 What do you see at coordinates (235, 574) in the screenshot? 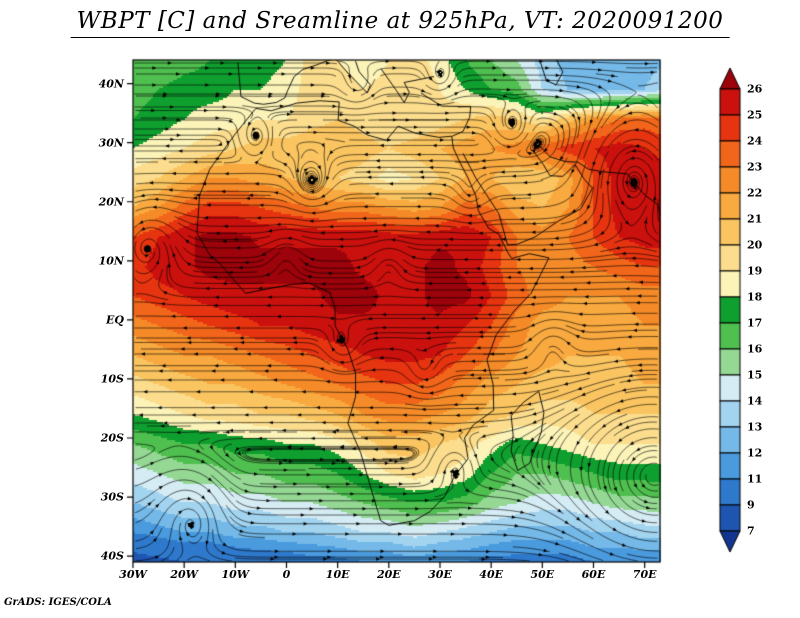
I see `x-tick-label: 10W` at bounding box center [235, 574].